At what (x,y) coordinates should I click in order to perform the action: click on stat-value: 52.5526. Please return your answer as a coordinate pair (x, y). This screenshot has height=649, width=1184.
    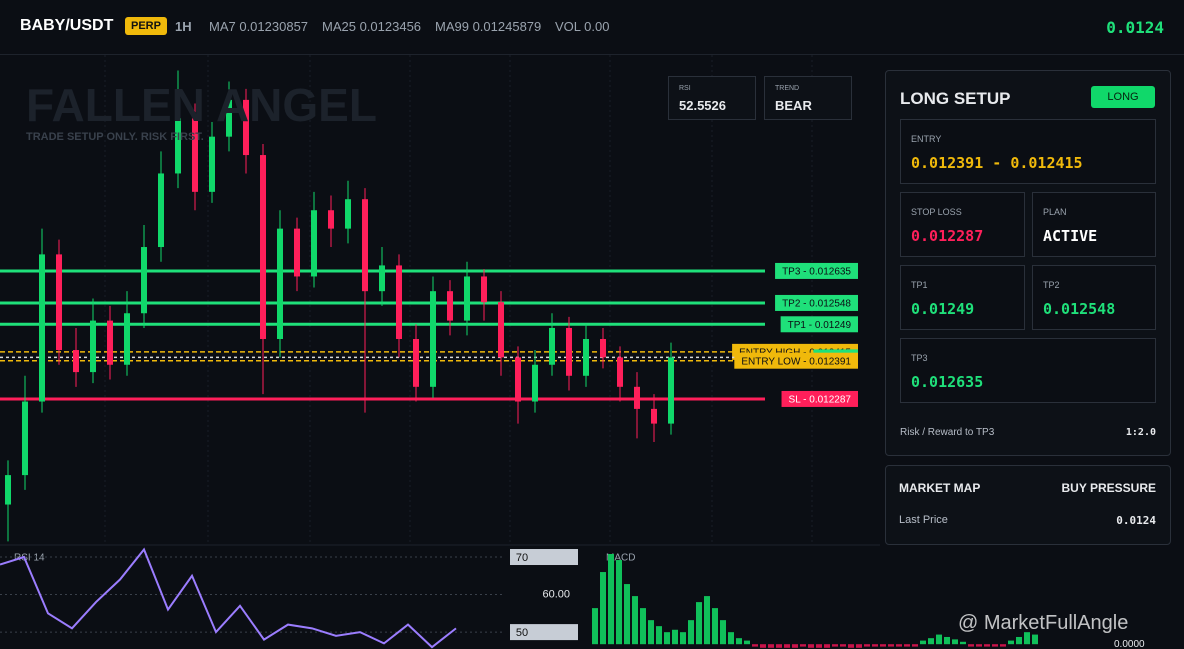
    Looking at the image, I should click on (702, 105).